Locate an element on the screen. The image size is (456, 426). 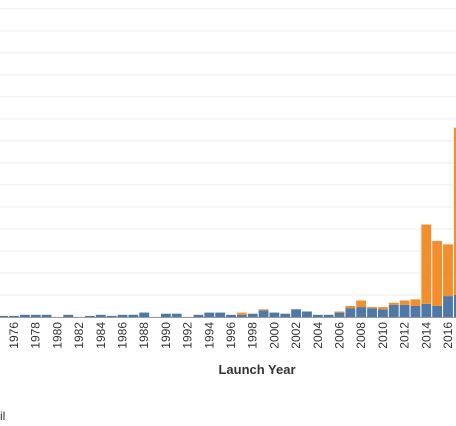
x-tick-label: 1990 is located at coordinates (166, 335).